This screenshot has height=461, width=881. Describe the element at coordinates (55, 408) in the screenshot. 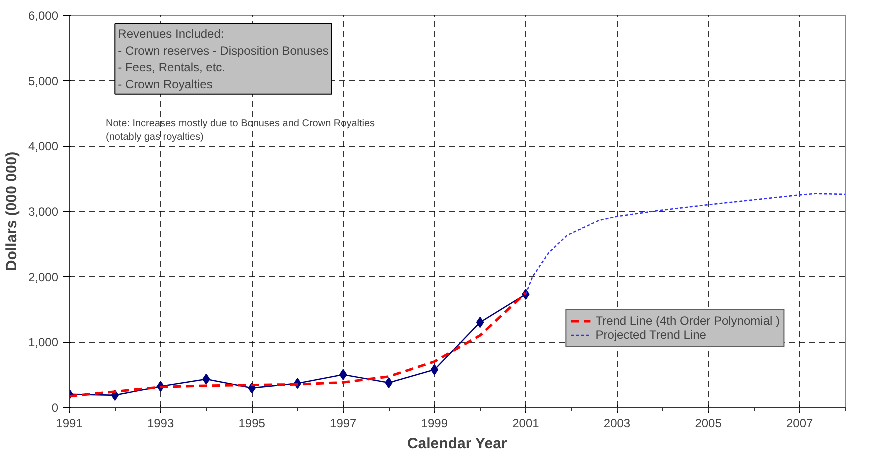

I see `y-tick-label: 0` at that location.